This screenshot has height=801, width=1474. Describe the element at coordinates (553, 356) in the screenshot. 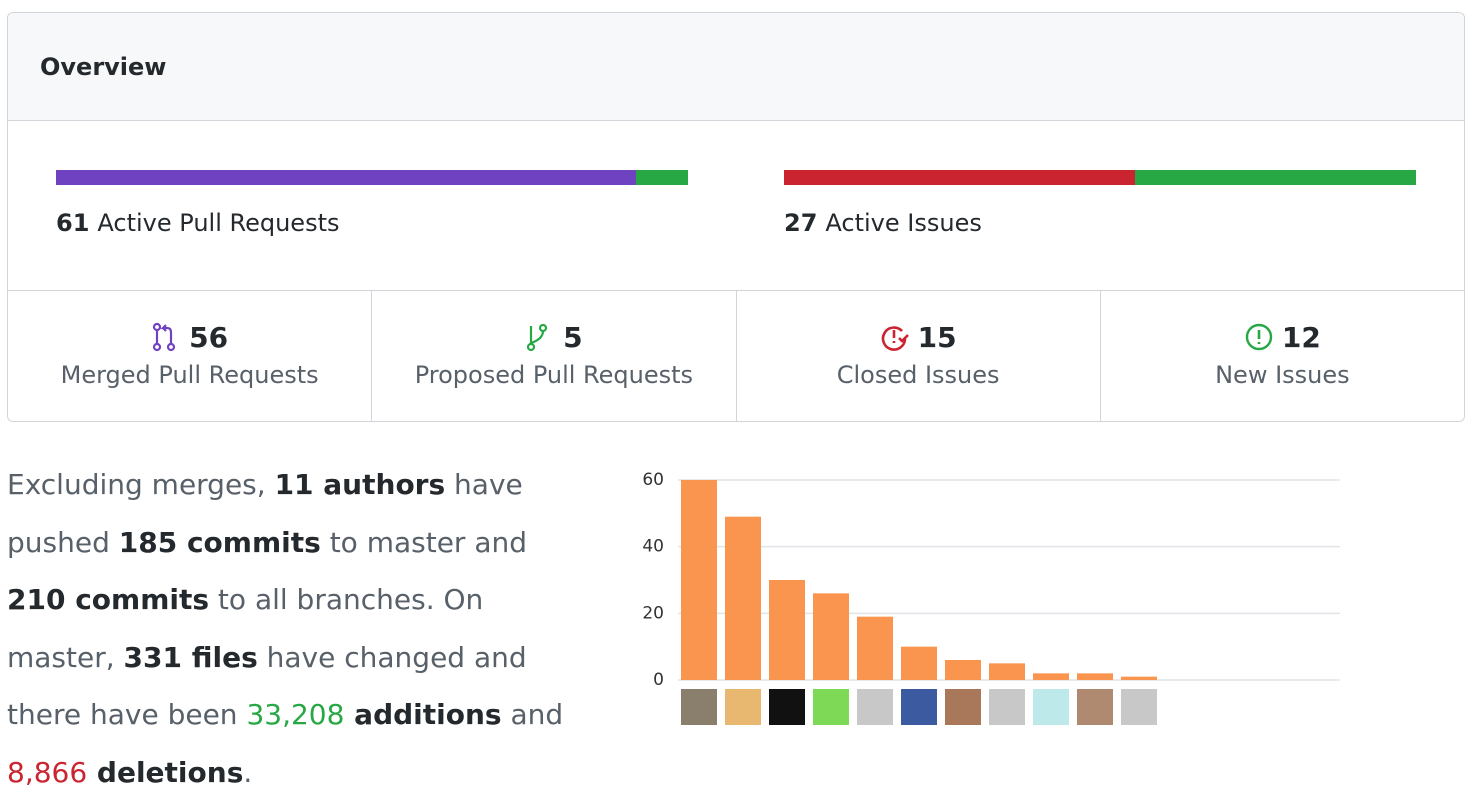

I see `stat-cell: 5 Proposed Pull Requests` at that location.